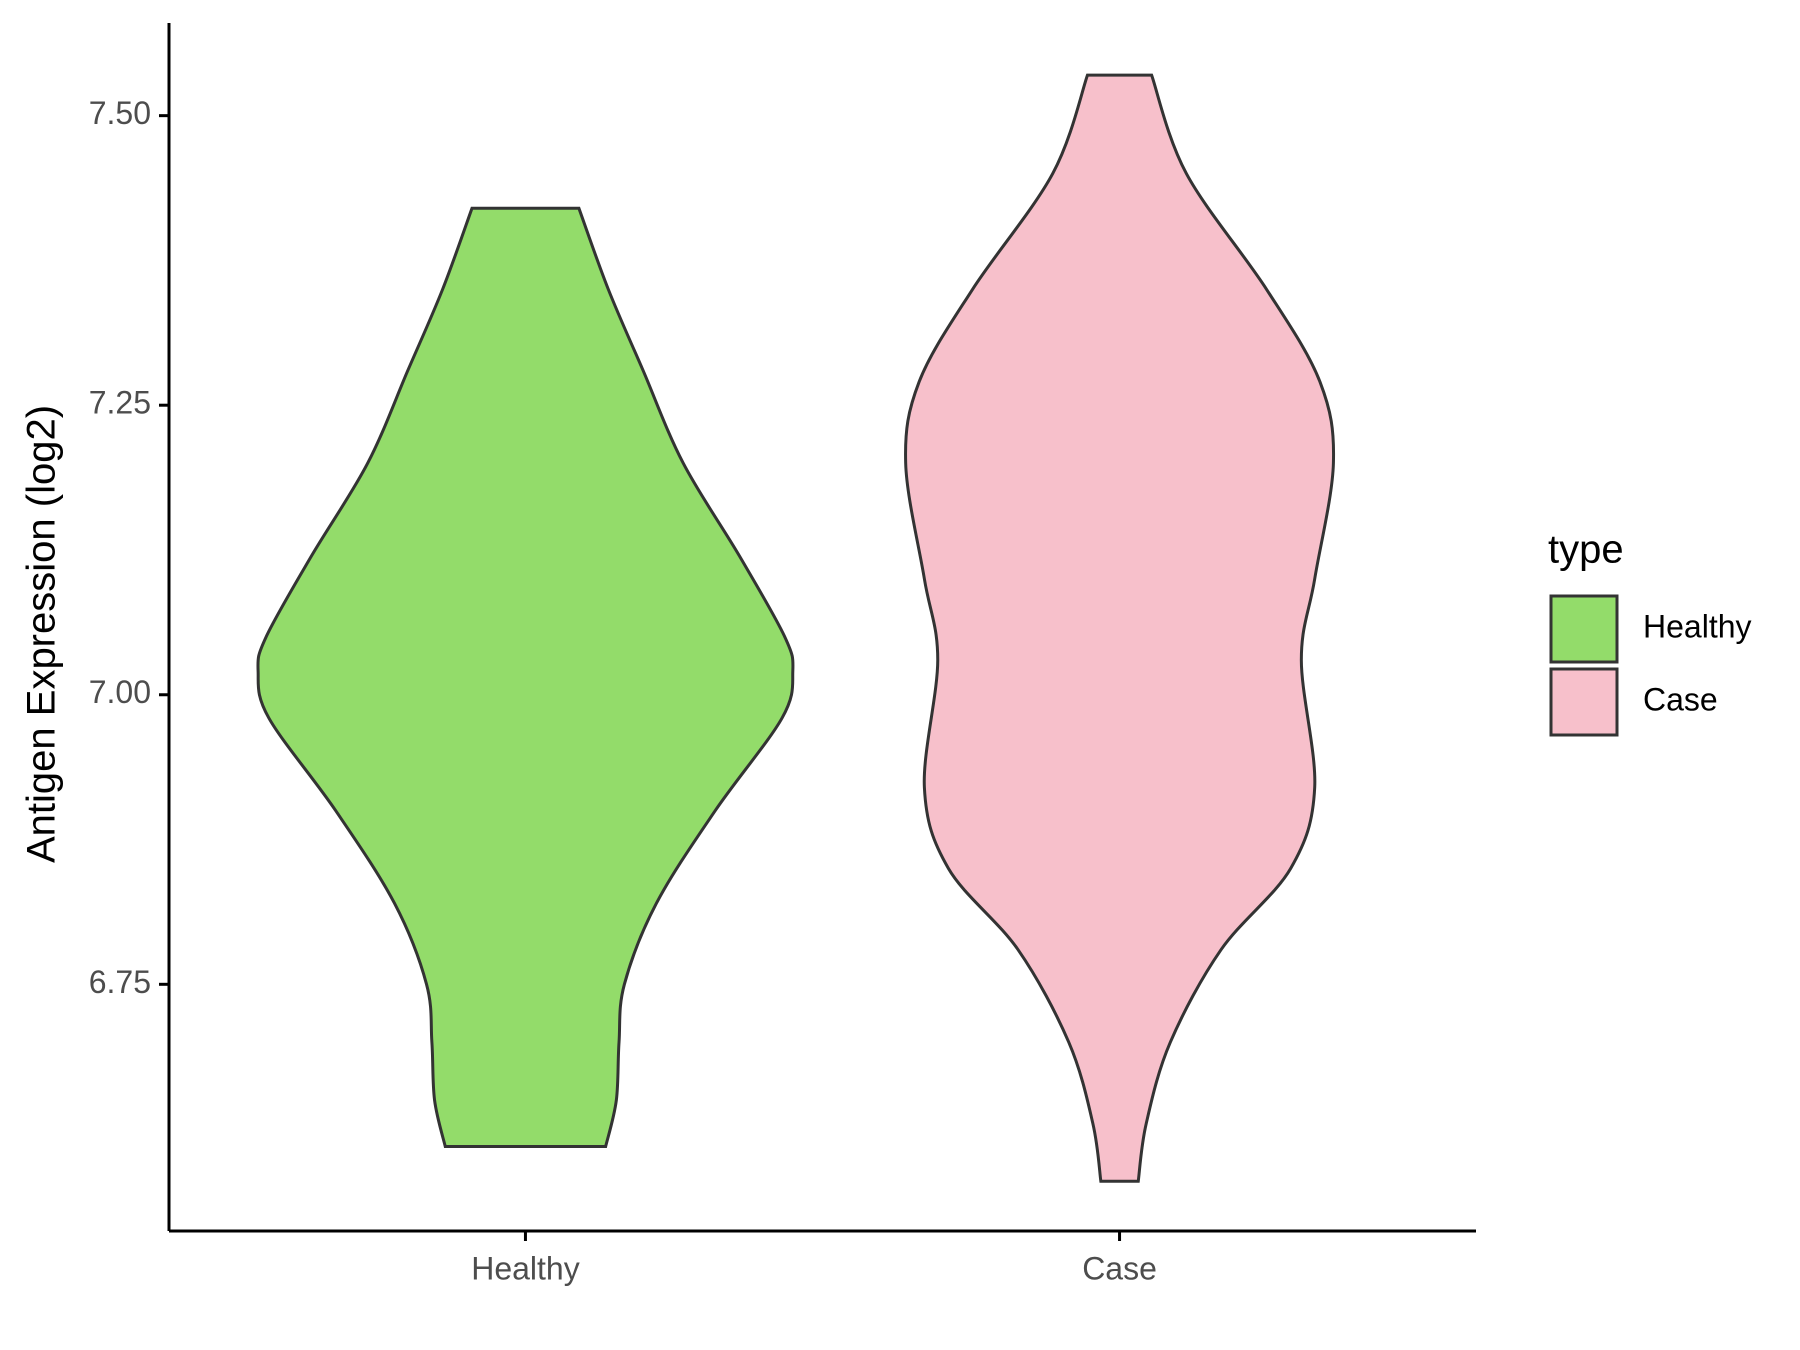 The height and width of the screenshot is (1350, 1800). I want to click on x-tick-label: Case, so click(1119, 1268).